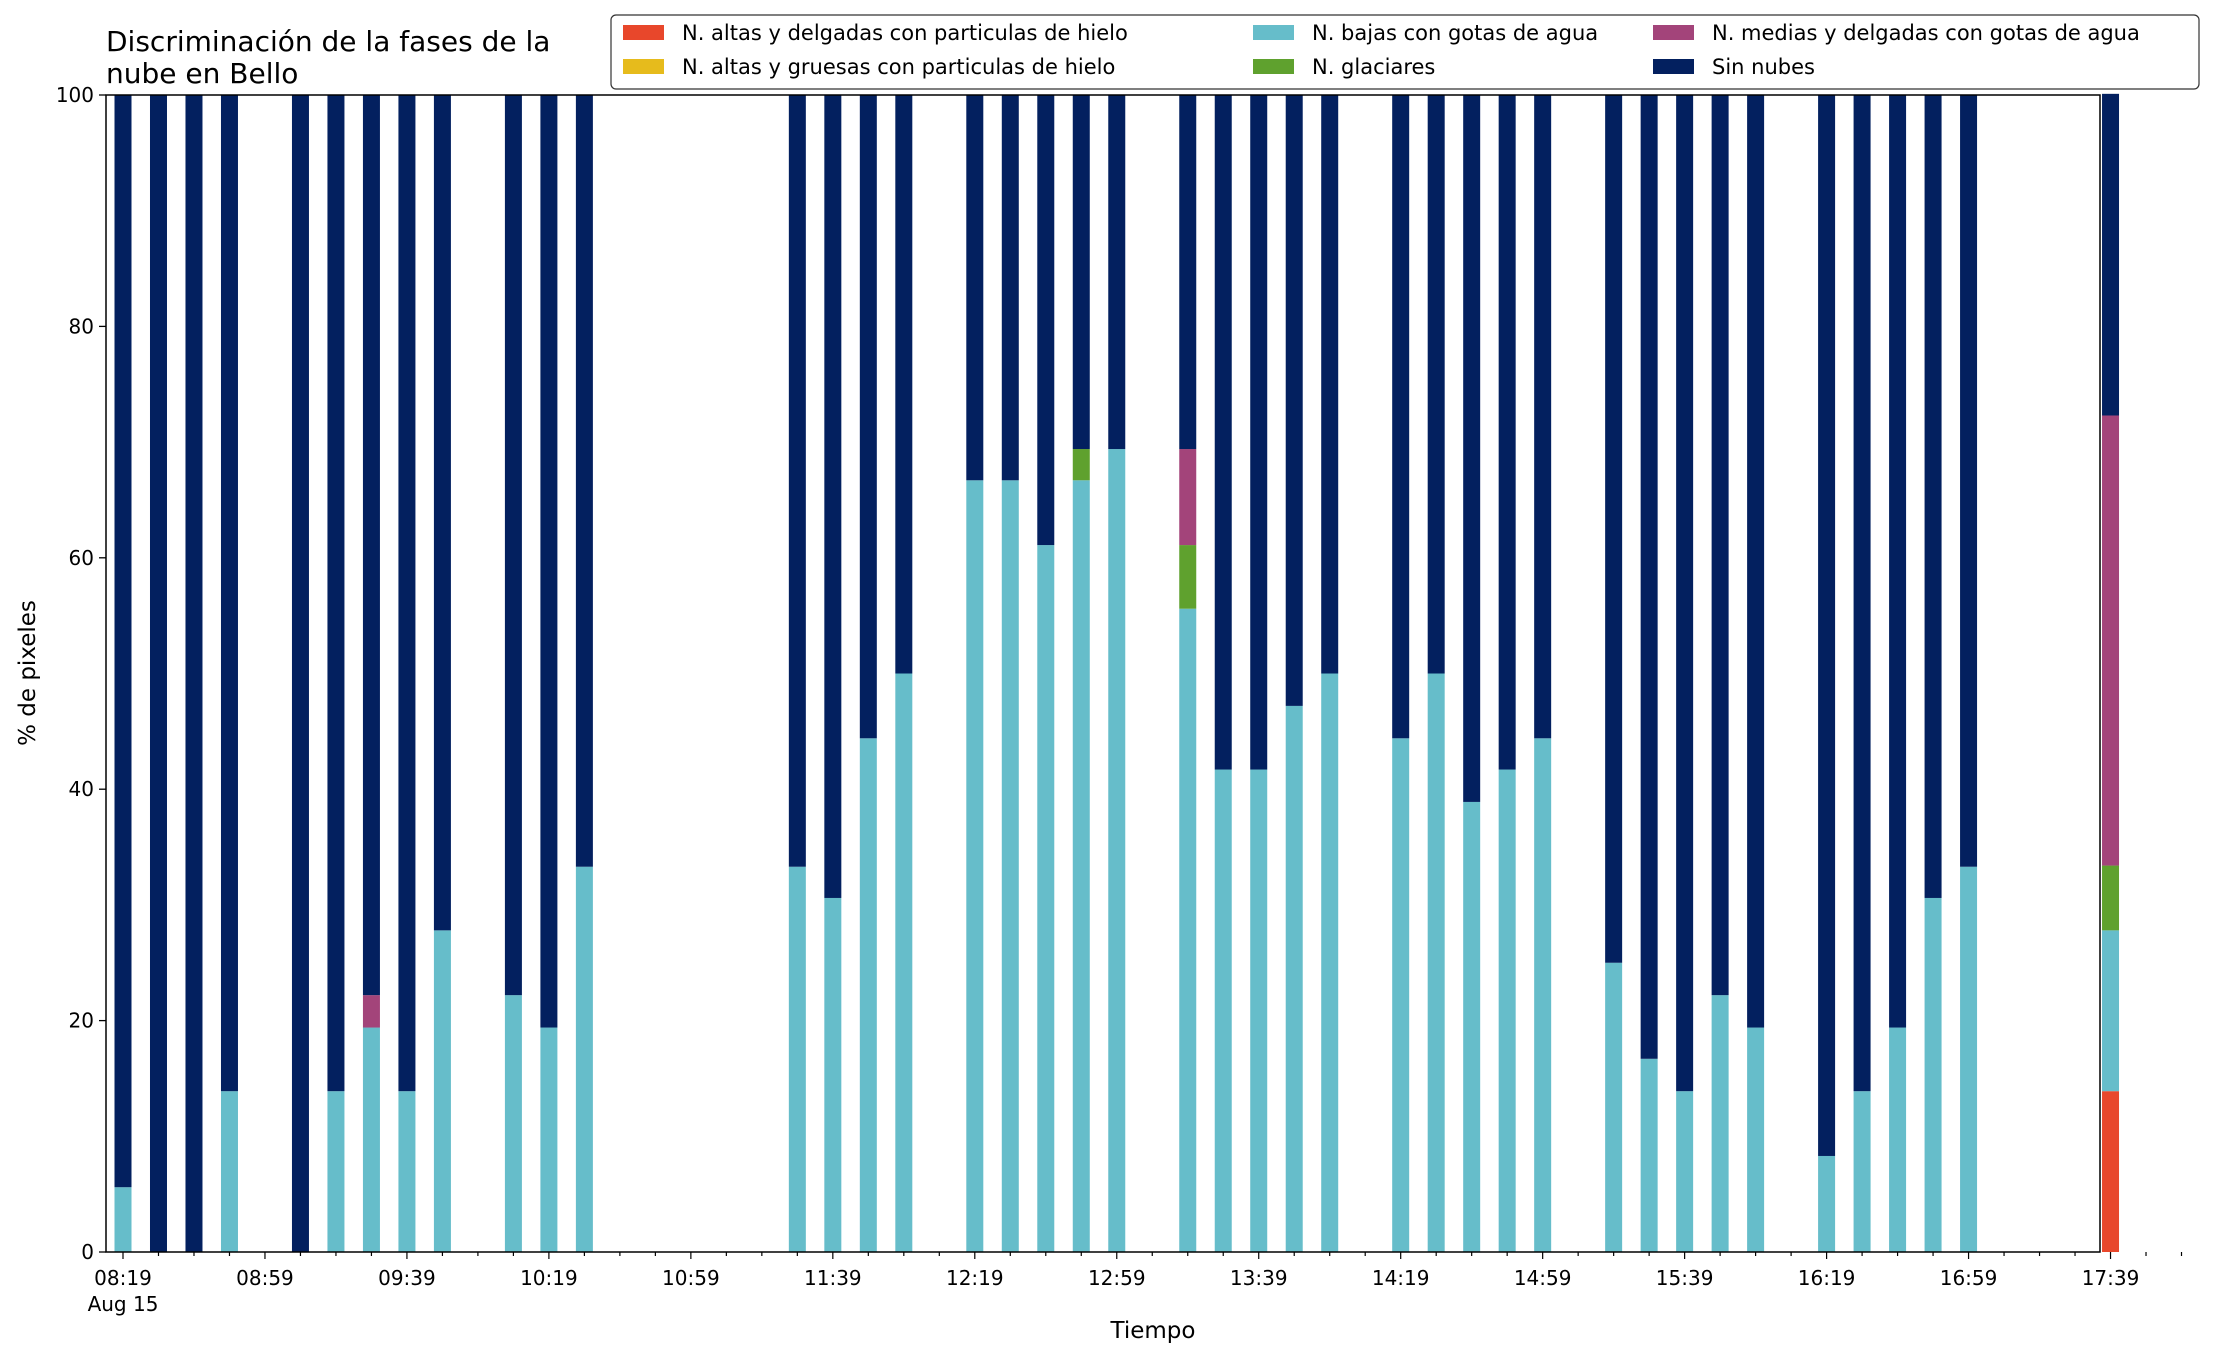  What do you see at coordinates (1259, 1278) in the screenshot?
I see `x-tick-label: 13:39` at bounding box center [1259, 1278].